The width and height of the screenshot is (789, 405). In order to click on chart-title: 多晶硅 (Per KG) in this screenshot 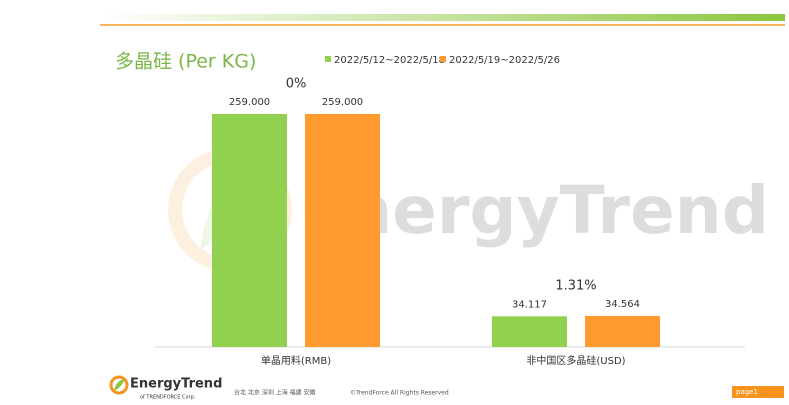, I will do `click(185, 62)`.